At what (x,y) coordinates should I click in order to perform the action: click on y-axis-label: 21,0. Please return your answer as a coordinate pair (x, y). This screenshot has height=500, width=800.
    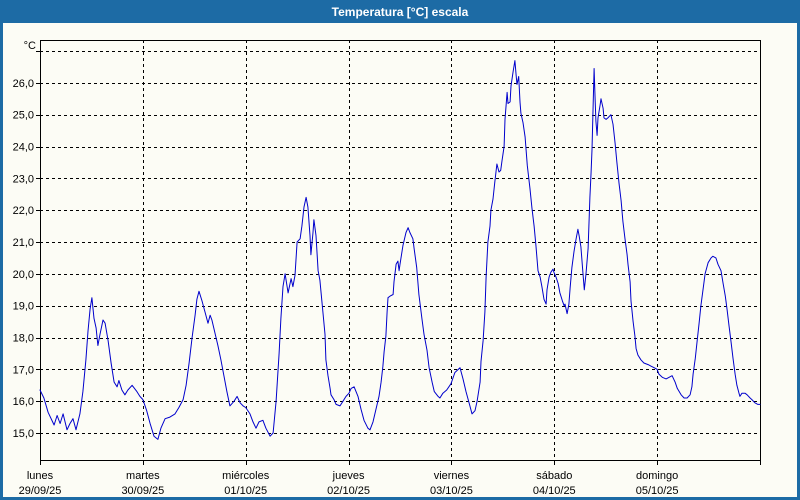
    Looking at the image, I should click on (23, 243).